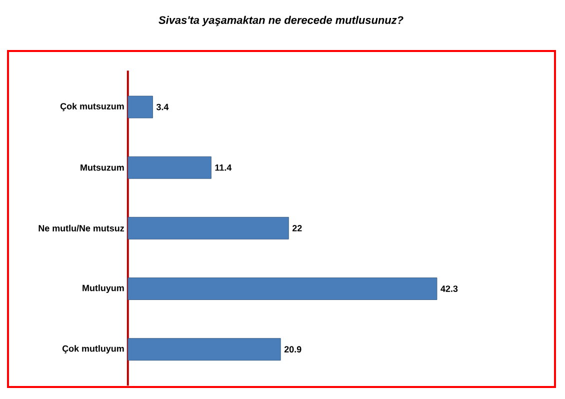 The width and height of the screenshot is (565, 399). I want to click on data-label: 3.4, so click(162, 107).